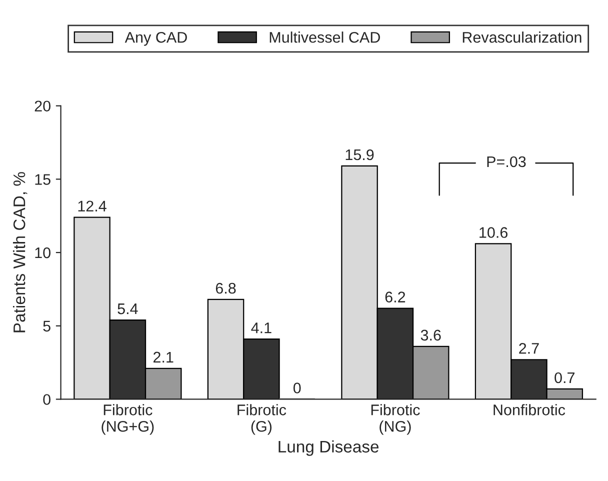 This screenshot has height=481, width=608. What do you see at coordinates (128, 419) in the screenshot?
I see `x-tick-label: Fibrotic (NG+G)` at bounding box center [128, 419].